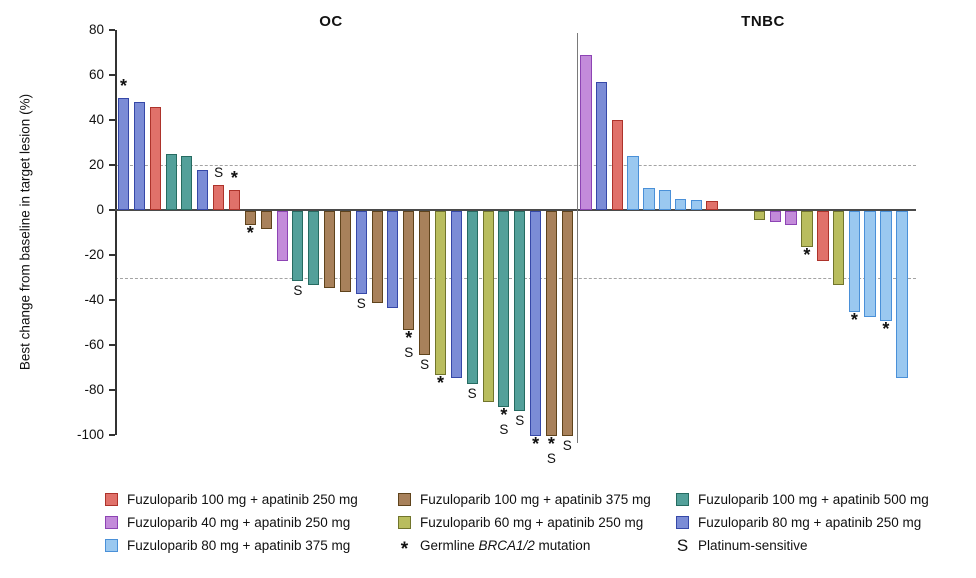  What do you see at coordinates (94, 254) in the screenshot?
I see `y-tick-label: -20` at bounding box center [94, 254].